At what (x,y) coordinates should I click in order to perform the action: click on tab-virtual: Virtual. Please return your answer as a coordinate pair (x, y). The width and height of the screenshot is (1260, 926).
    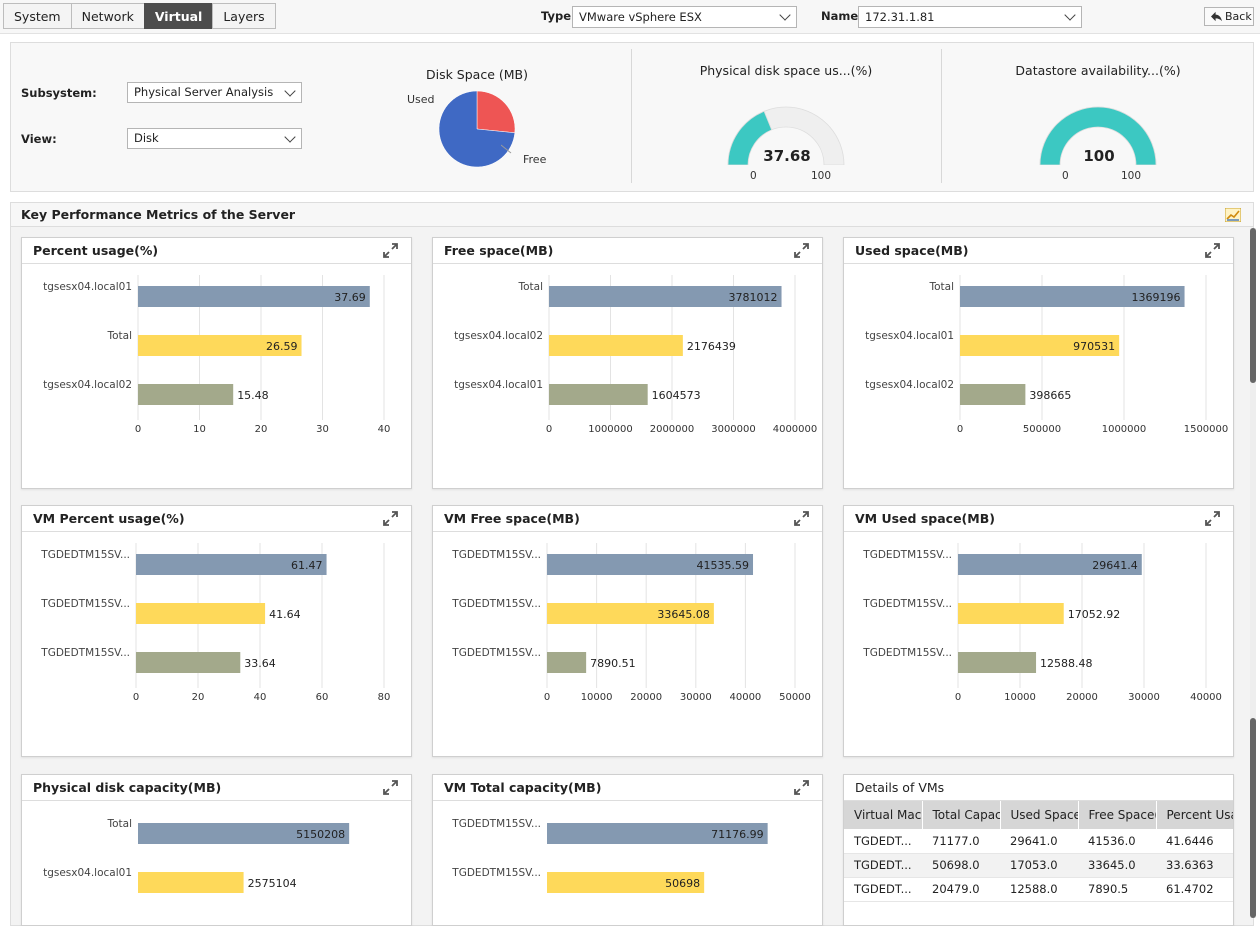
    Looking at the image, I should click on (178, 16).